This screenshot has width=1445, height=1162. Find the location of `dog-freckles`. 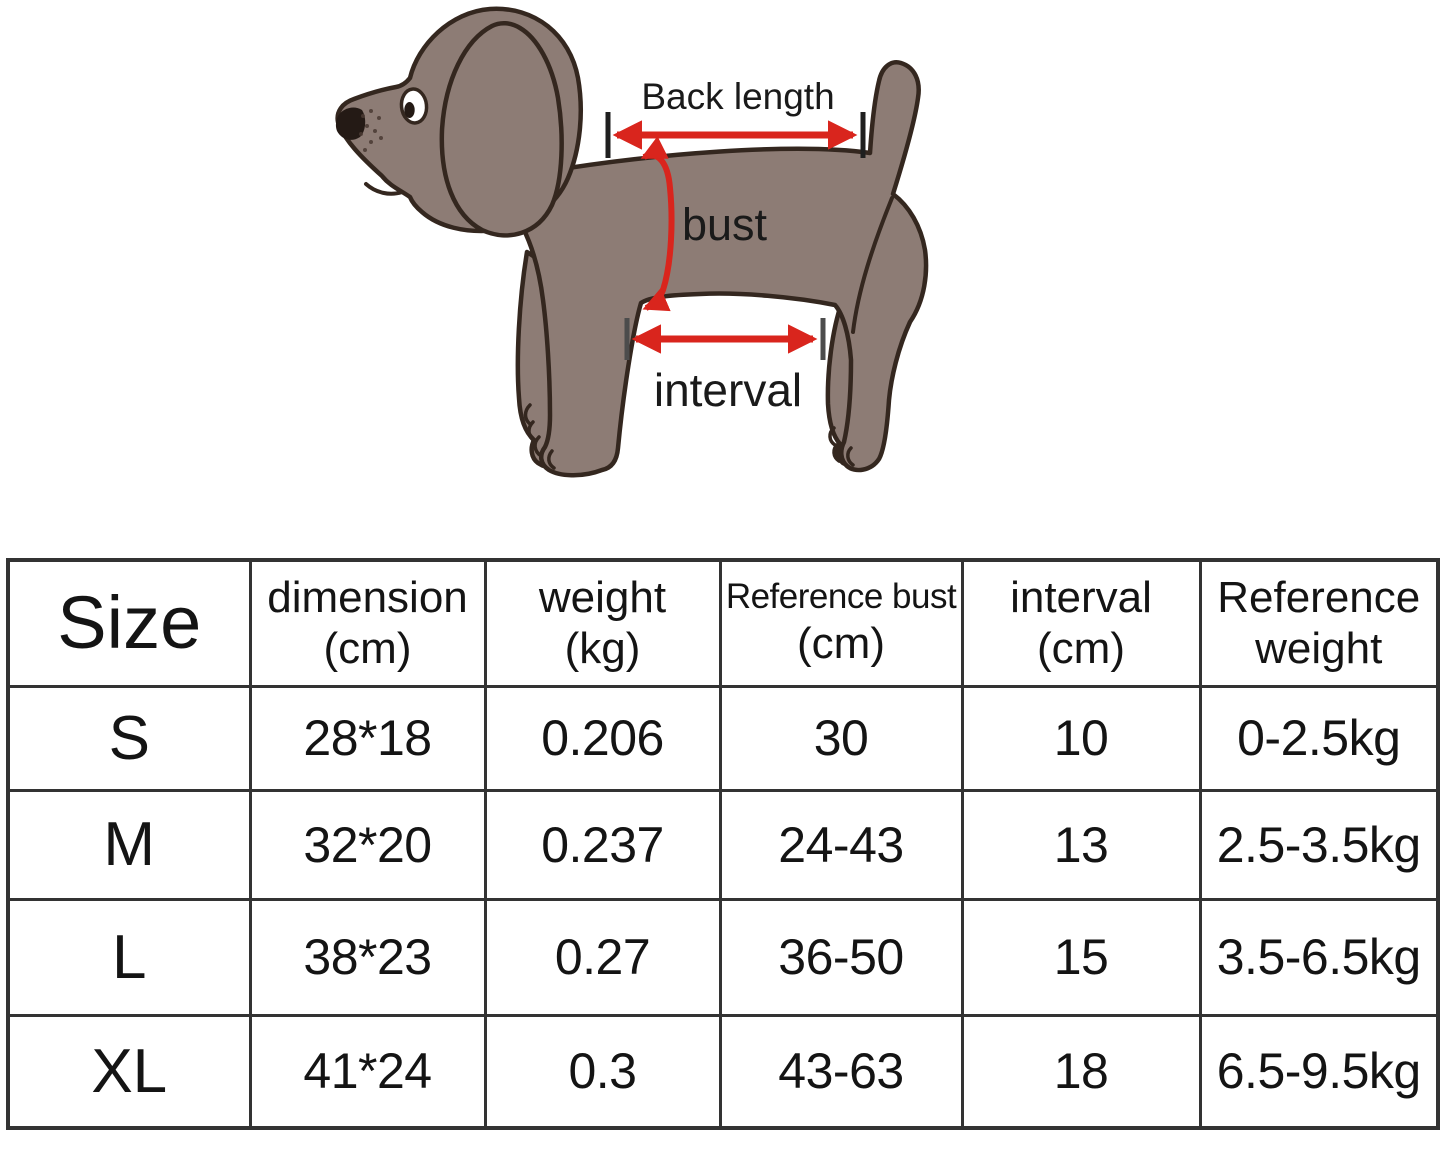

dog-freckles is located at coordinates (371, 130).